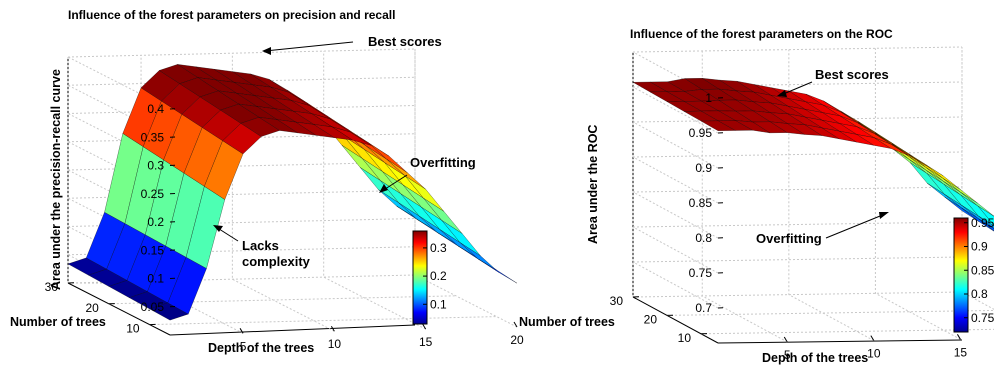  I want to click on z-tick-label: 0.1, so click(155, 279).